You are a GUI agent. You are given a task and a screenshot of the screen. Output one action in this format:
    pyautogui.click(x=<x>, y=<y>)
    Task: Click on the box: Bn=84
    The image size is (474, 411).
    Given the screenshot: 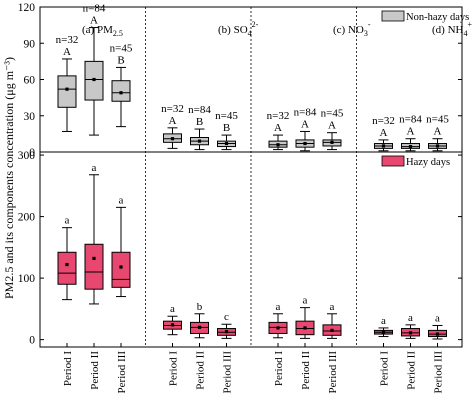 What is the action you would take?
    pyautogui.click(x=199, y=127)
    